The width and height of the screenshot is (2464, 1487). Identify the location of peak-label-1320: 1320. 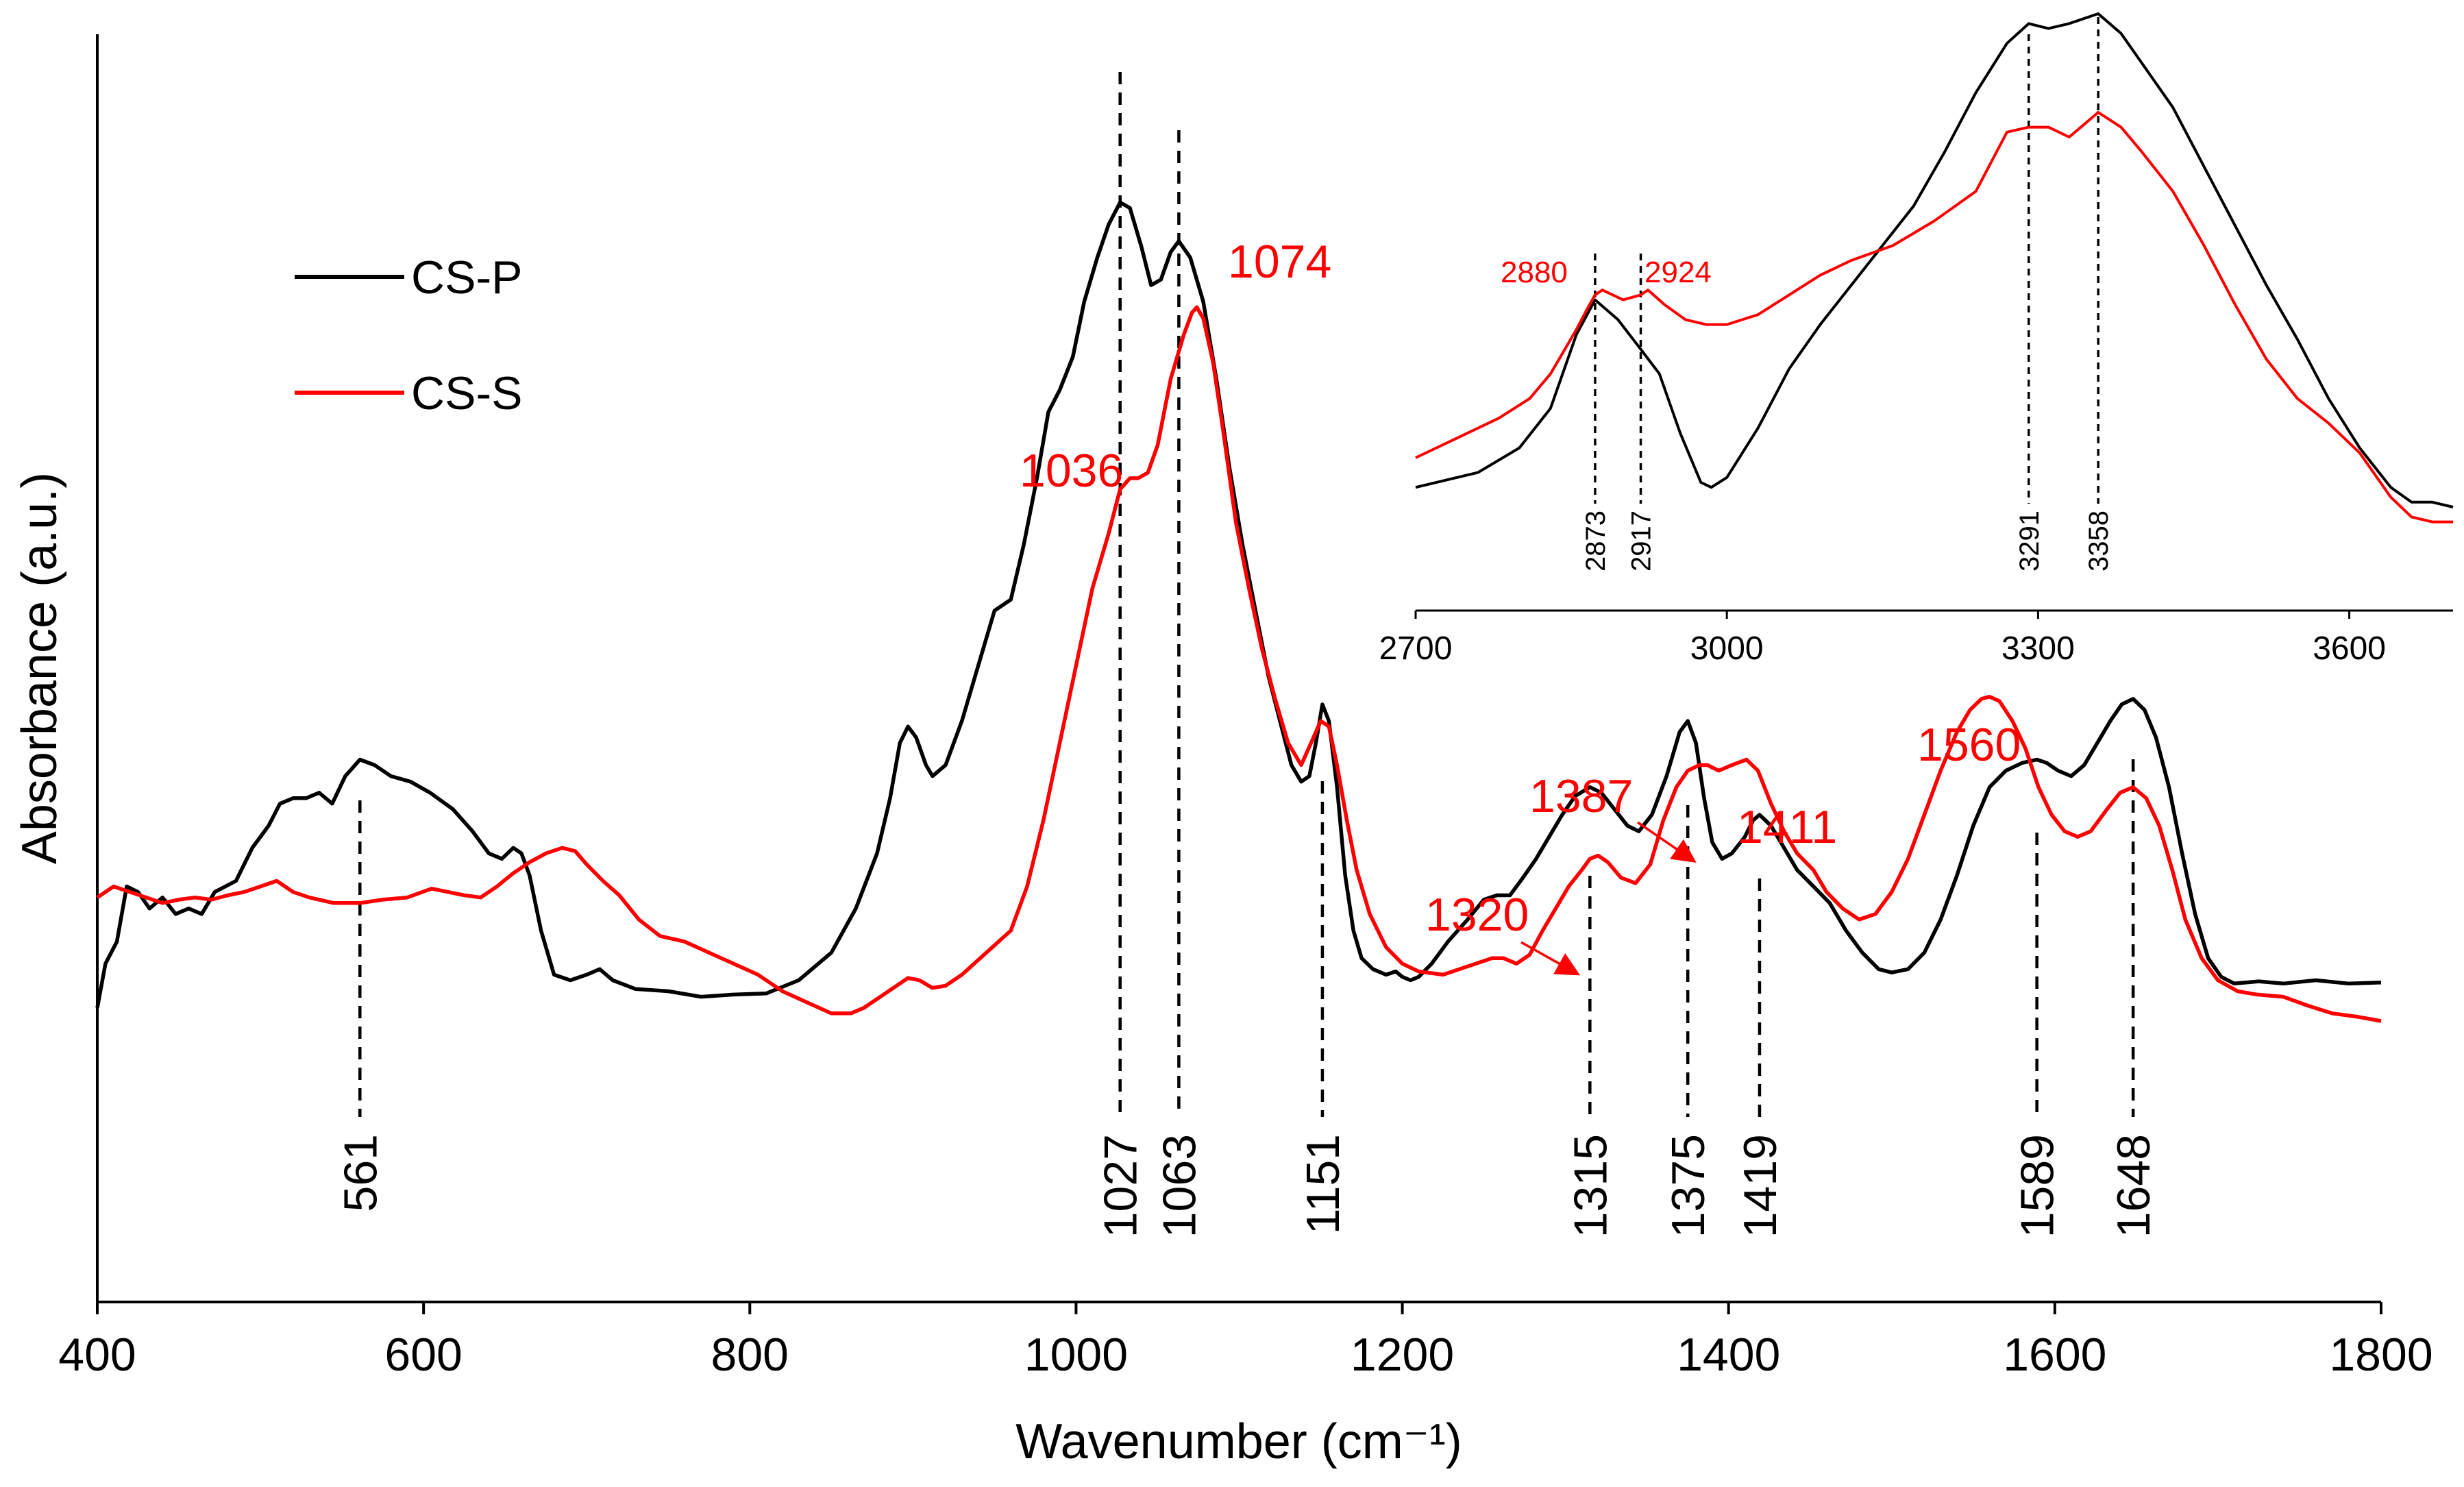
(1477, 915).